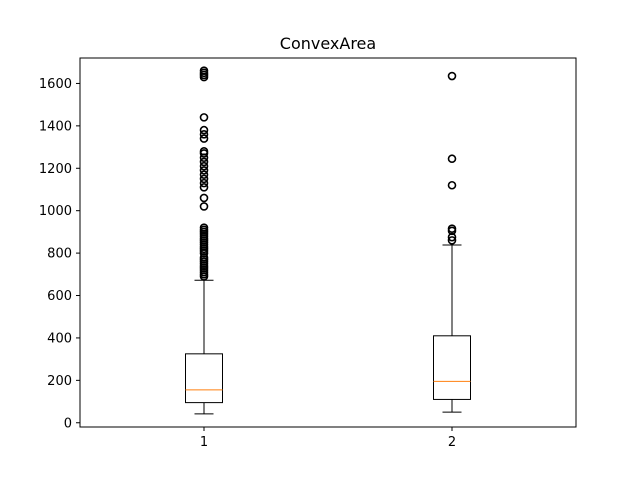 The height and width of the screenshot is (480, 640). Describe the element at coordinates (59, 381) in the screenshot. I see `y-tick-label: 200` at that location.